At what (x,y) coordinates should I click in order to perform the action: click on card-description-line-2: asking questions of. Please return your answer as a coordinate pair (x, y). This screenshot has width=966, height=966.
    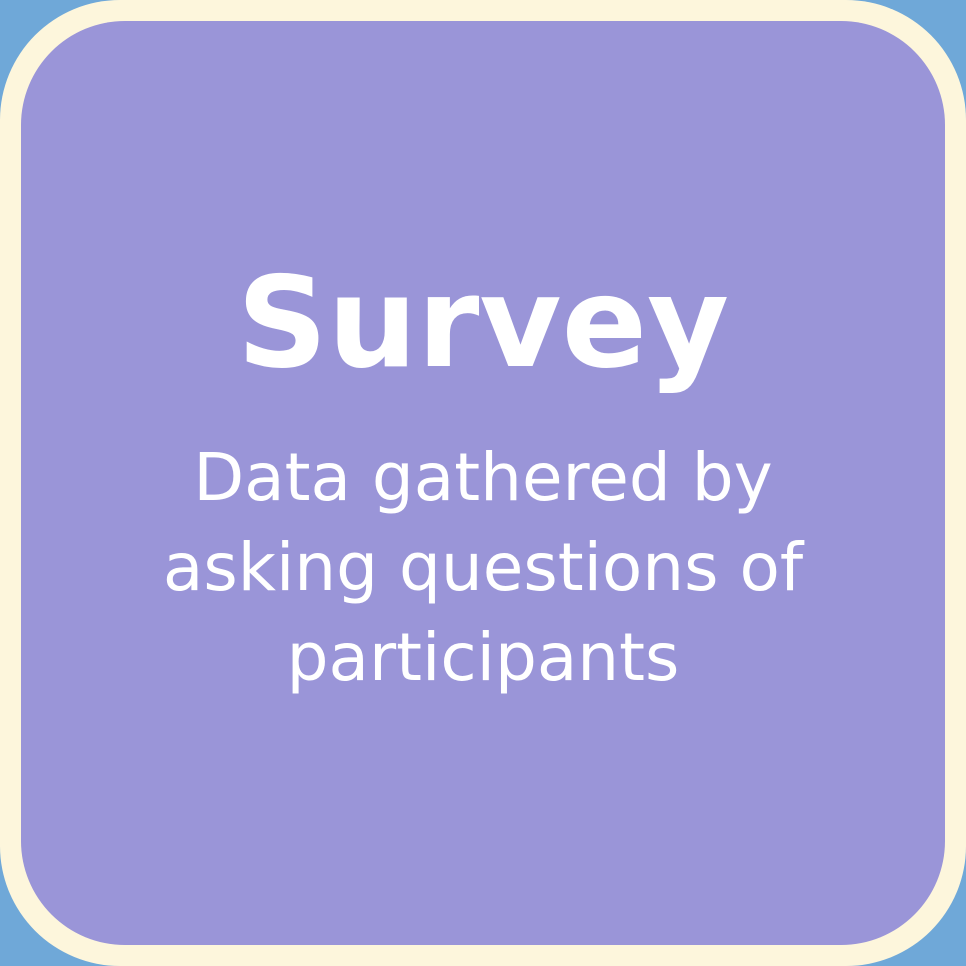
    Looking at the image, I should click on (483, 567).